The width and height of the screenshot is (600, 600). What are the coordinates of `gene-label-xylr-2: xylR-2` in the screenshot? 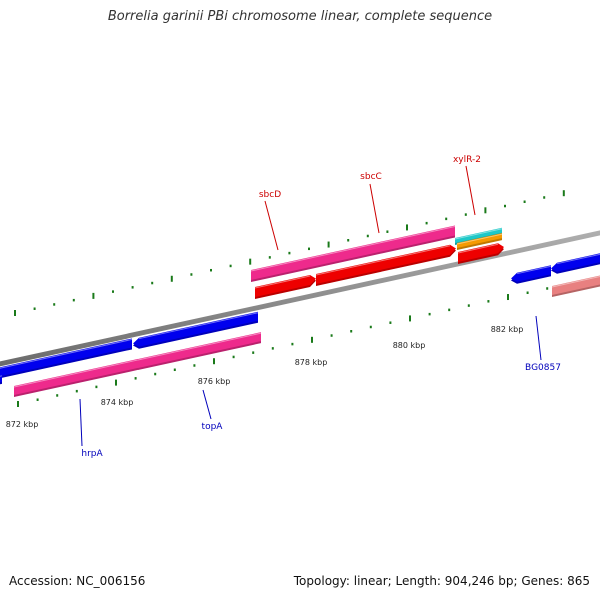 It's located at (467, 160).